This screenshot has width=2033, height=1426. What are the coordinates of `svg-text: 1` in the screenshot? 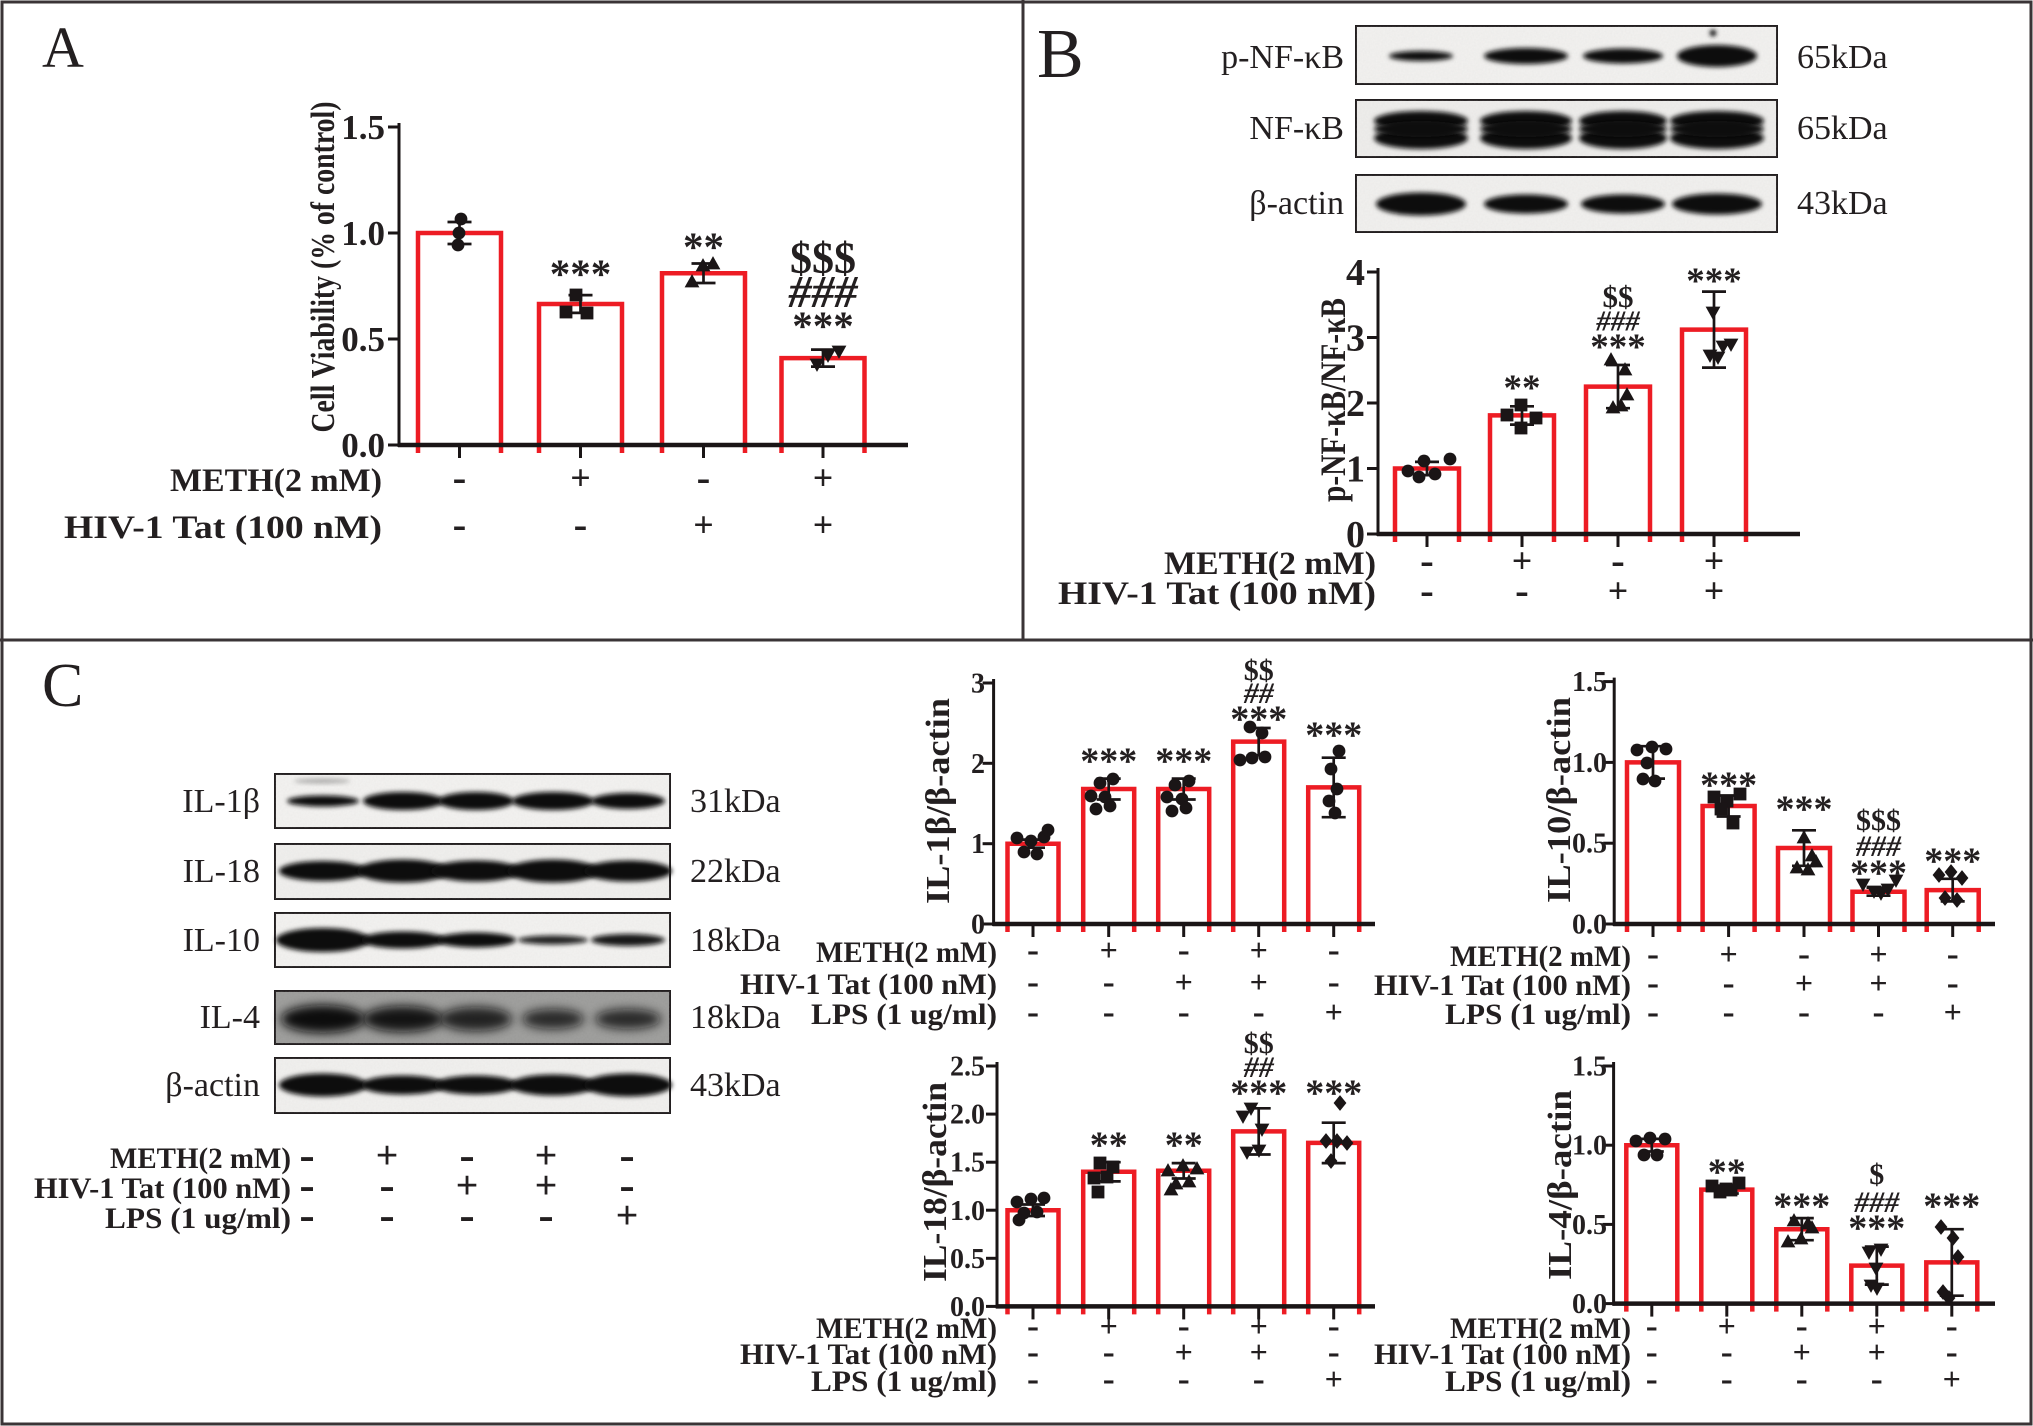 It's located at (978, 844).